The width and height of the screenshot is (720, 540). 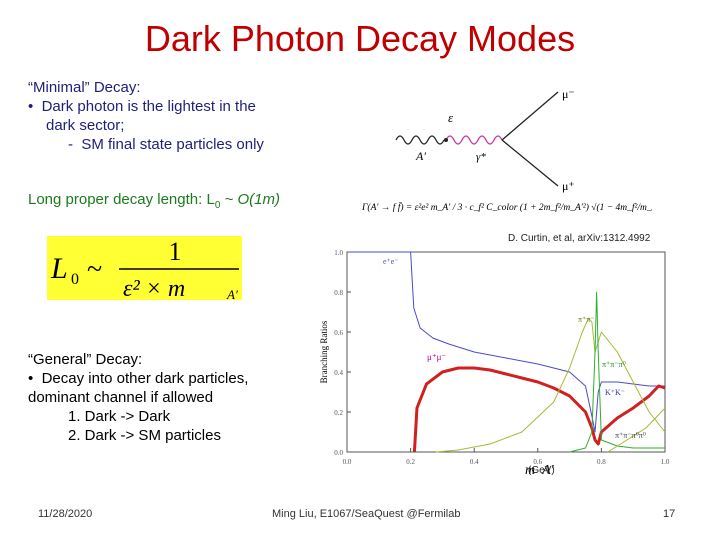 What do you see at coordinates (614, 364) in the screenshot?
I see `annotation-pipipi0: π⁺π⁻π⁰` at bounding box center [614, 364].